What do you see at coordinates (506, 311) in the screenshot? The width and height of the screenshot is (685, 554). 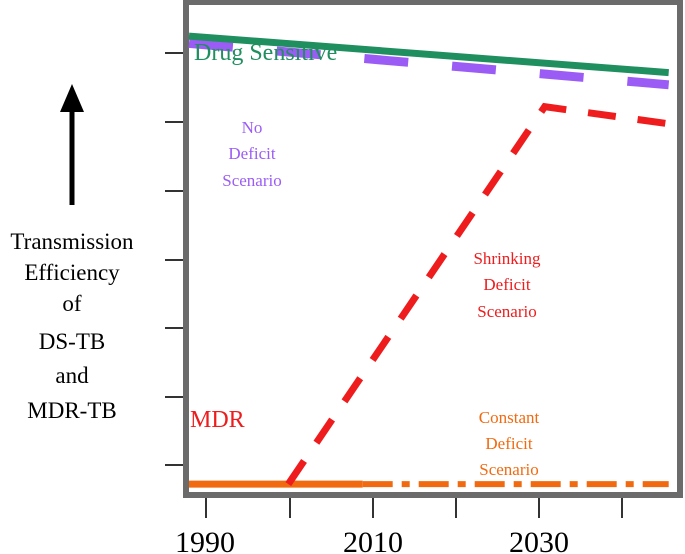 I see `shrinking-deficit-label-line3: Scenario` at bounding box center [506, 311].